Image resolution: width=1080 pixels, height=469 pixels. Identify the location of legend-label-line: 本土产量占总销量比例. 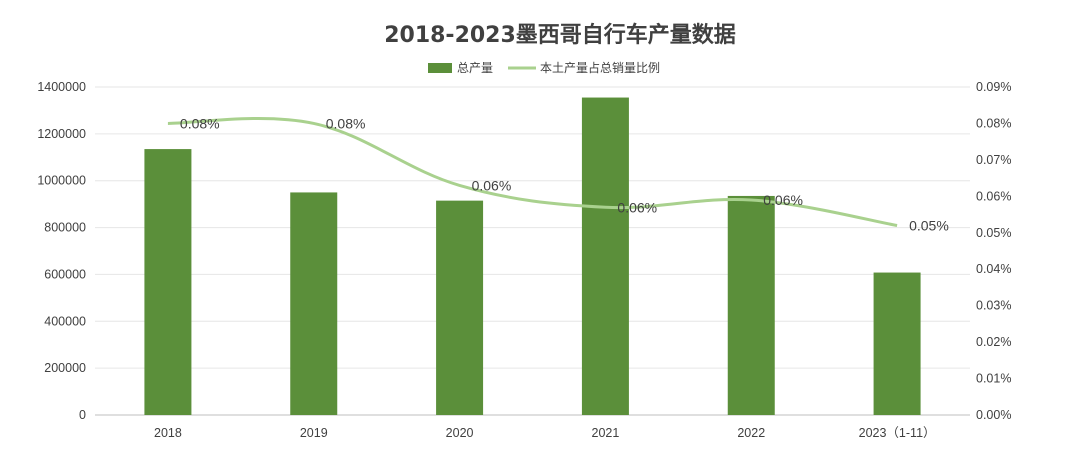
(600, 67).